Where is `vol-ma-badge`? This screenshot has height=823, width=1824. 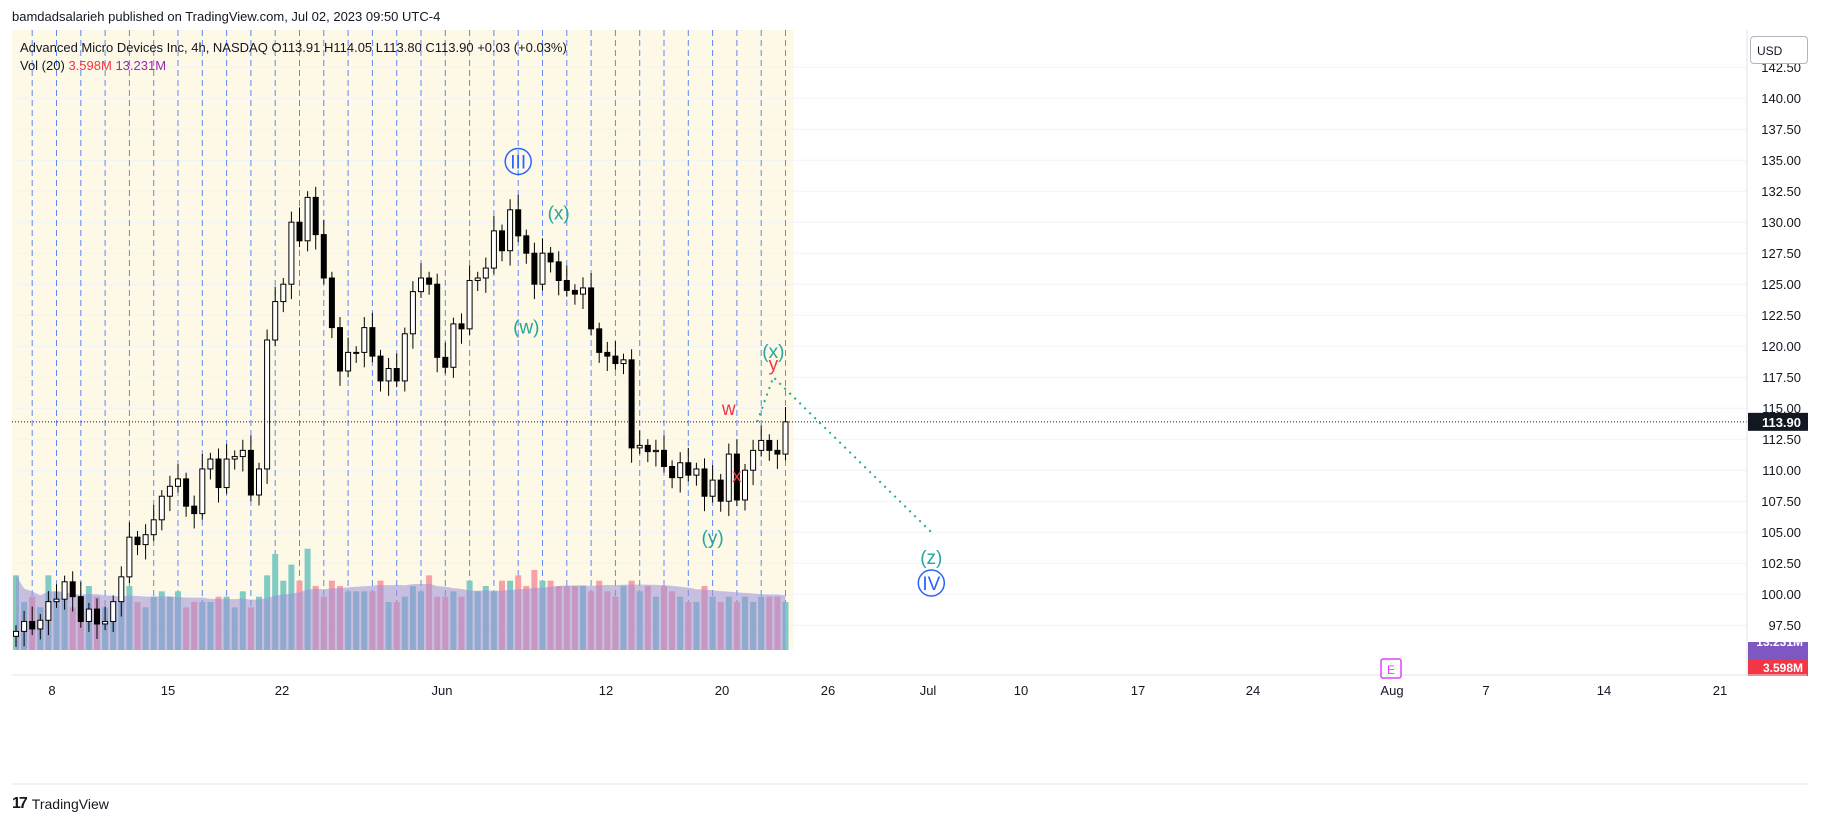
vol-ma-badge is located at coordinates (1778, 650).